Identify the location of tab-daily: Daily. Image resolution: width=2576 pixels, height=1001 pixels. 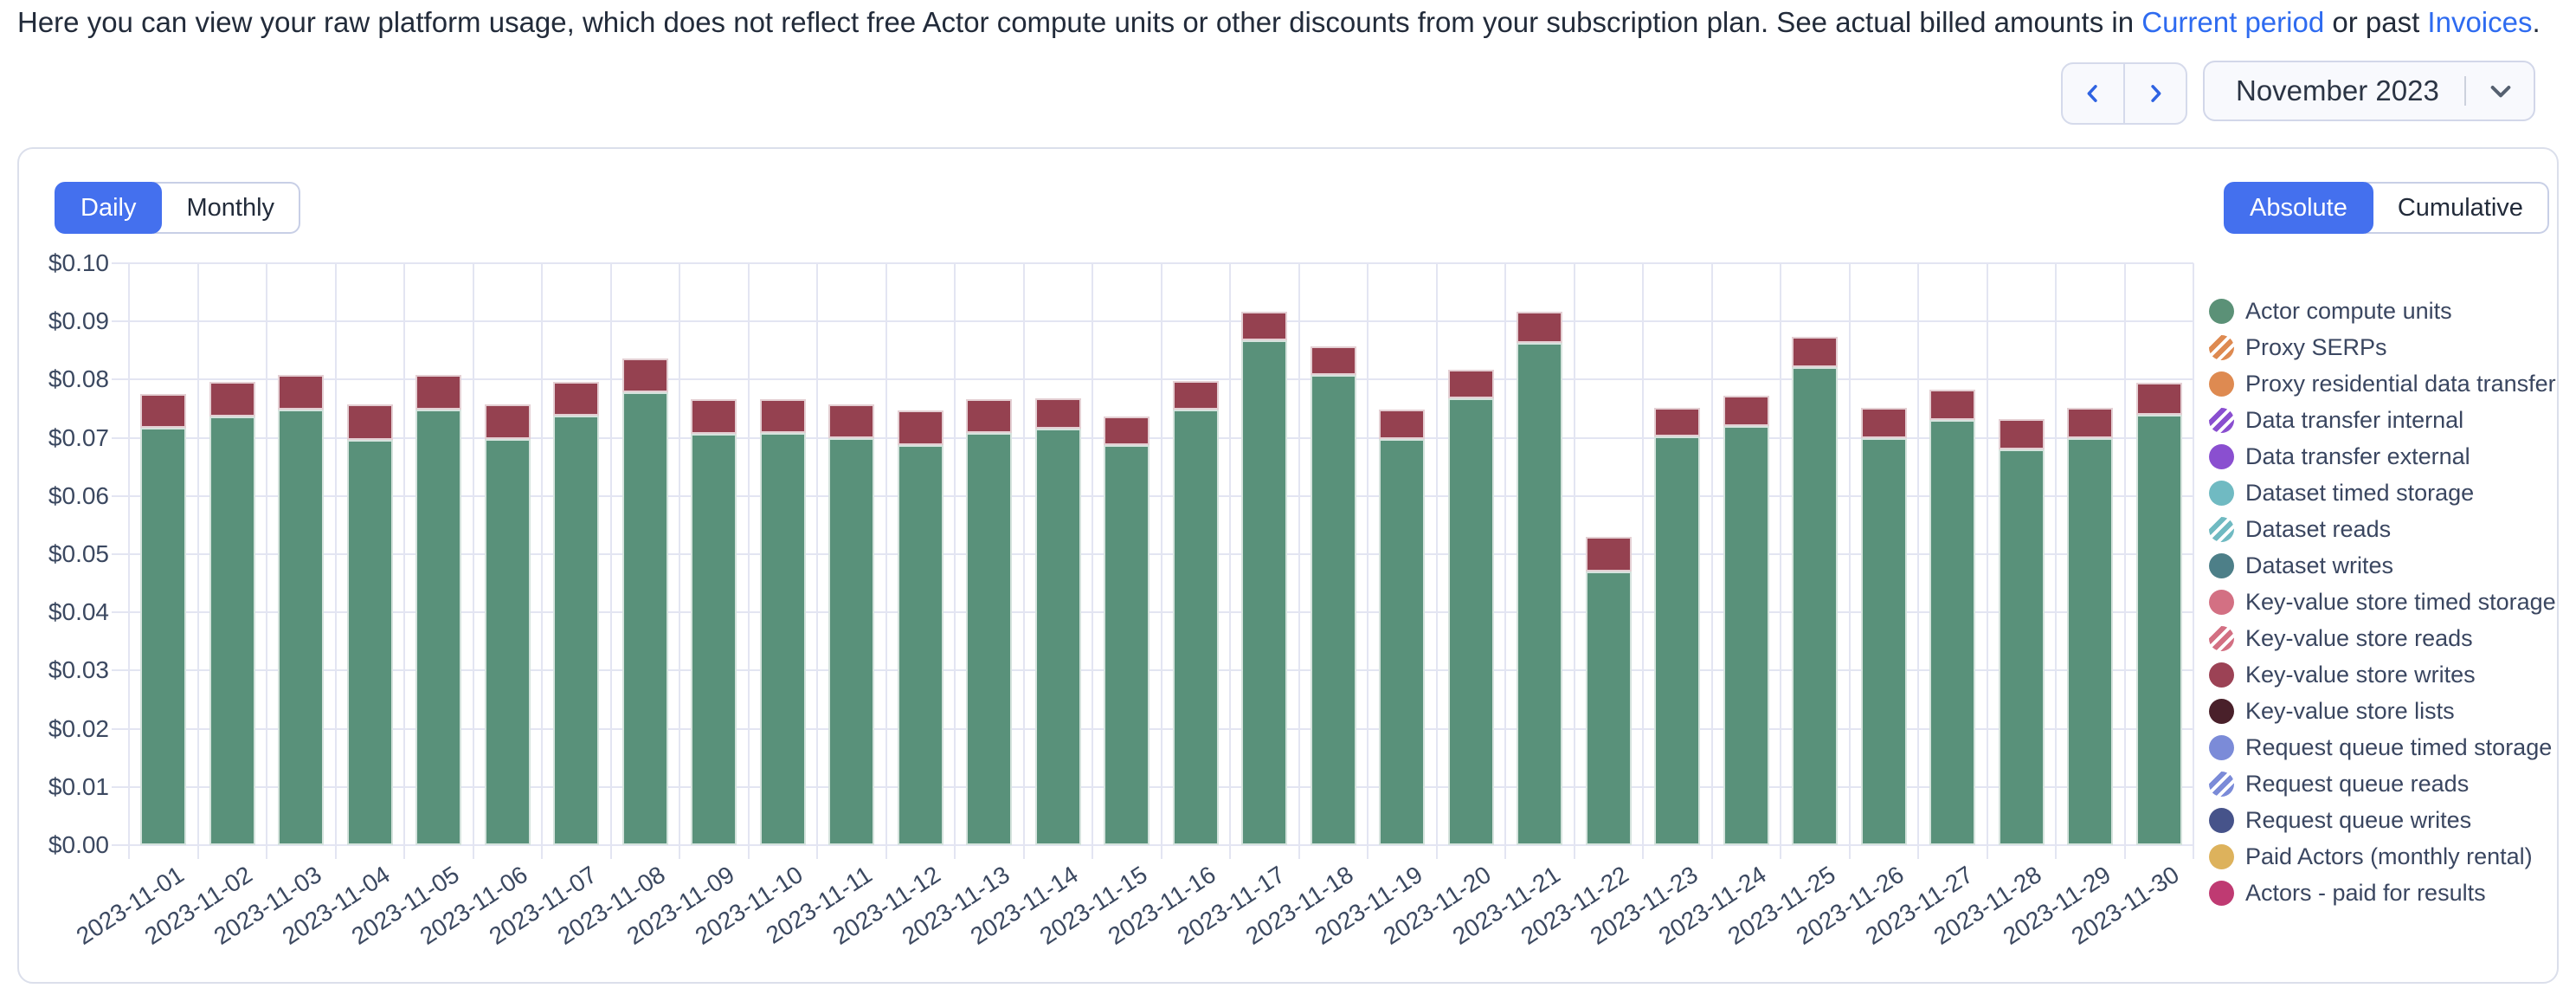
(109, 208).